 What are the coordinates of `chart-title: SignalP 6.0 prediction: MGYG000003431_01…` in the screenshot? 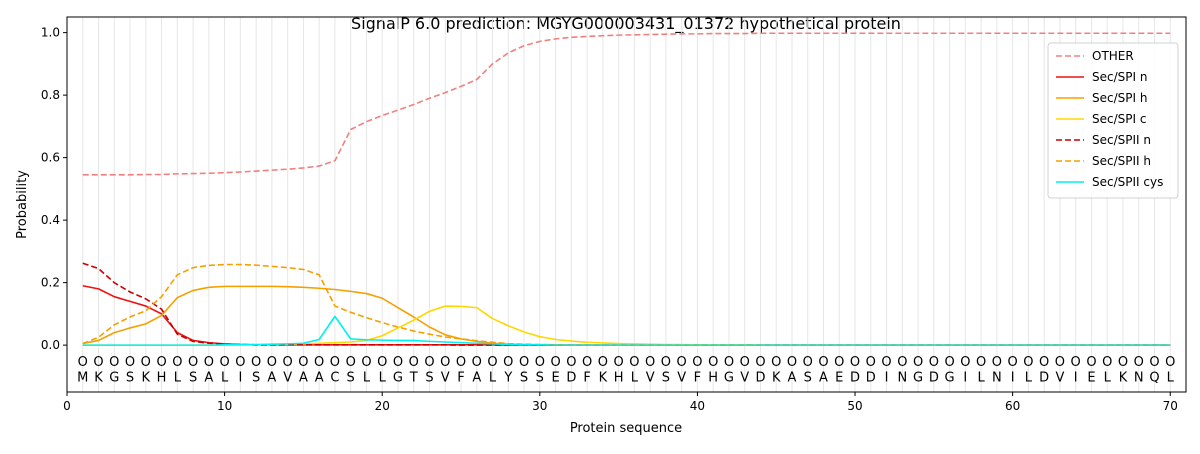 It's located at (626, 24).